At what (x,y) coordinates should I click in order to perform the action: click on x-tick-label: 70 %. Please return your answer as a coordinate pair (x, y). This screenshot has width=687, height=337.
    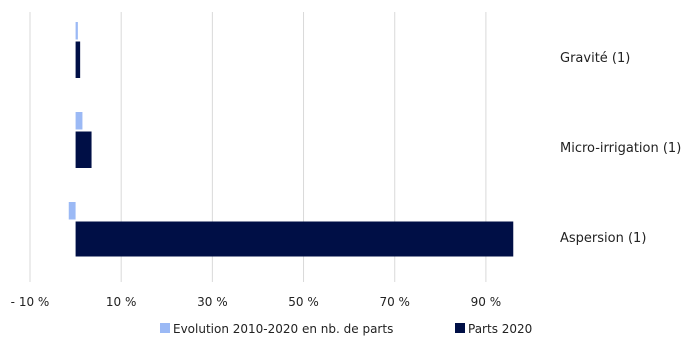
    Looking at the image, I should click on (394, 302).